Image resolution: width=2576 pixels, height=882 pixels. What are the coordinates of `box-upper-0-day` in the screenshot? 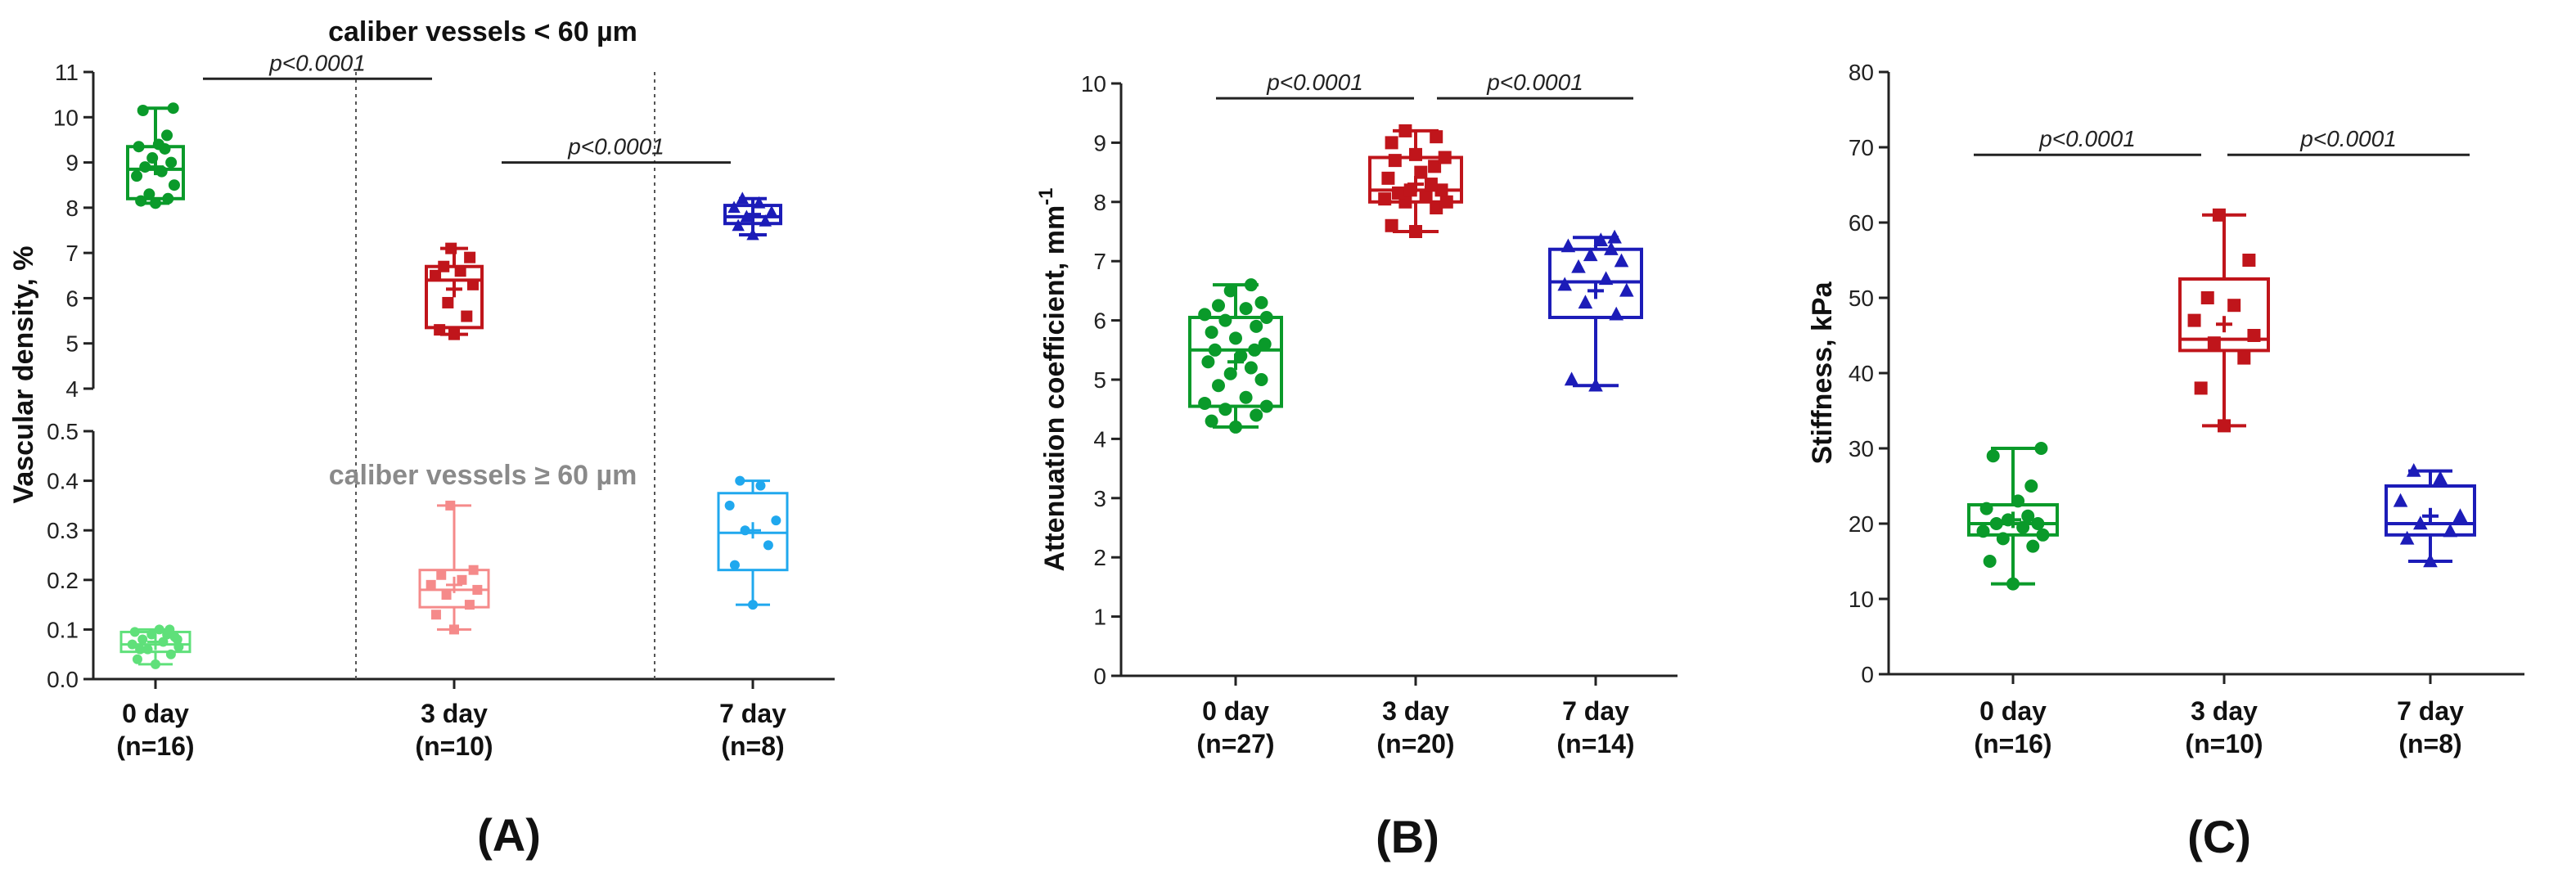 It's located at (155, 156).